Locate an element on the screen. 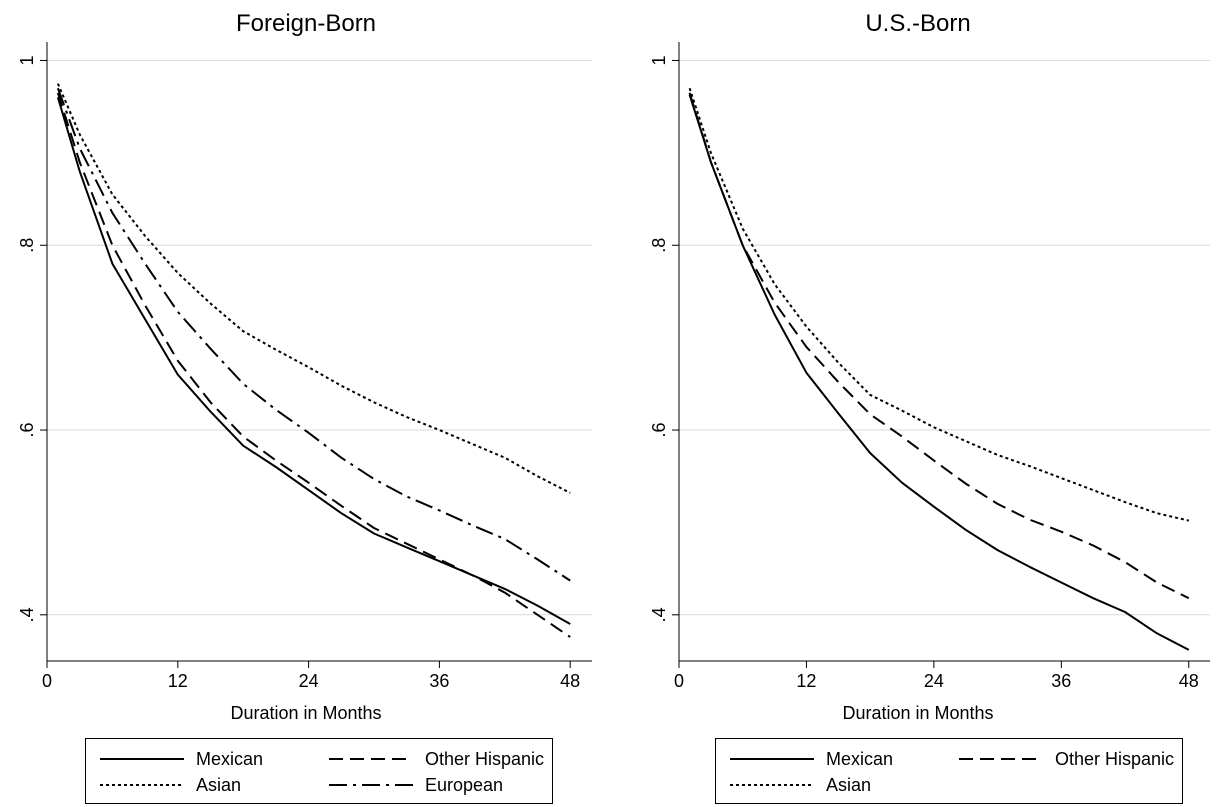  chart-title: U.S.-Born is located at coordinates (918, 23).